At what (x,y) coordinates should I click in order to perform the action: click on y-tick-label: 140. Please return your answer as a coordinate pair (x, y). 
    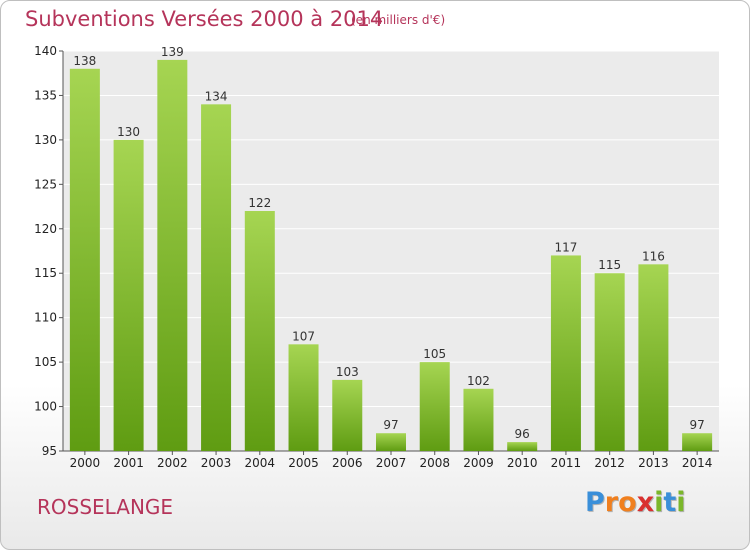
    Looking at the image, I should click on (45, 51).